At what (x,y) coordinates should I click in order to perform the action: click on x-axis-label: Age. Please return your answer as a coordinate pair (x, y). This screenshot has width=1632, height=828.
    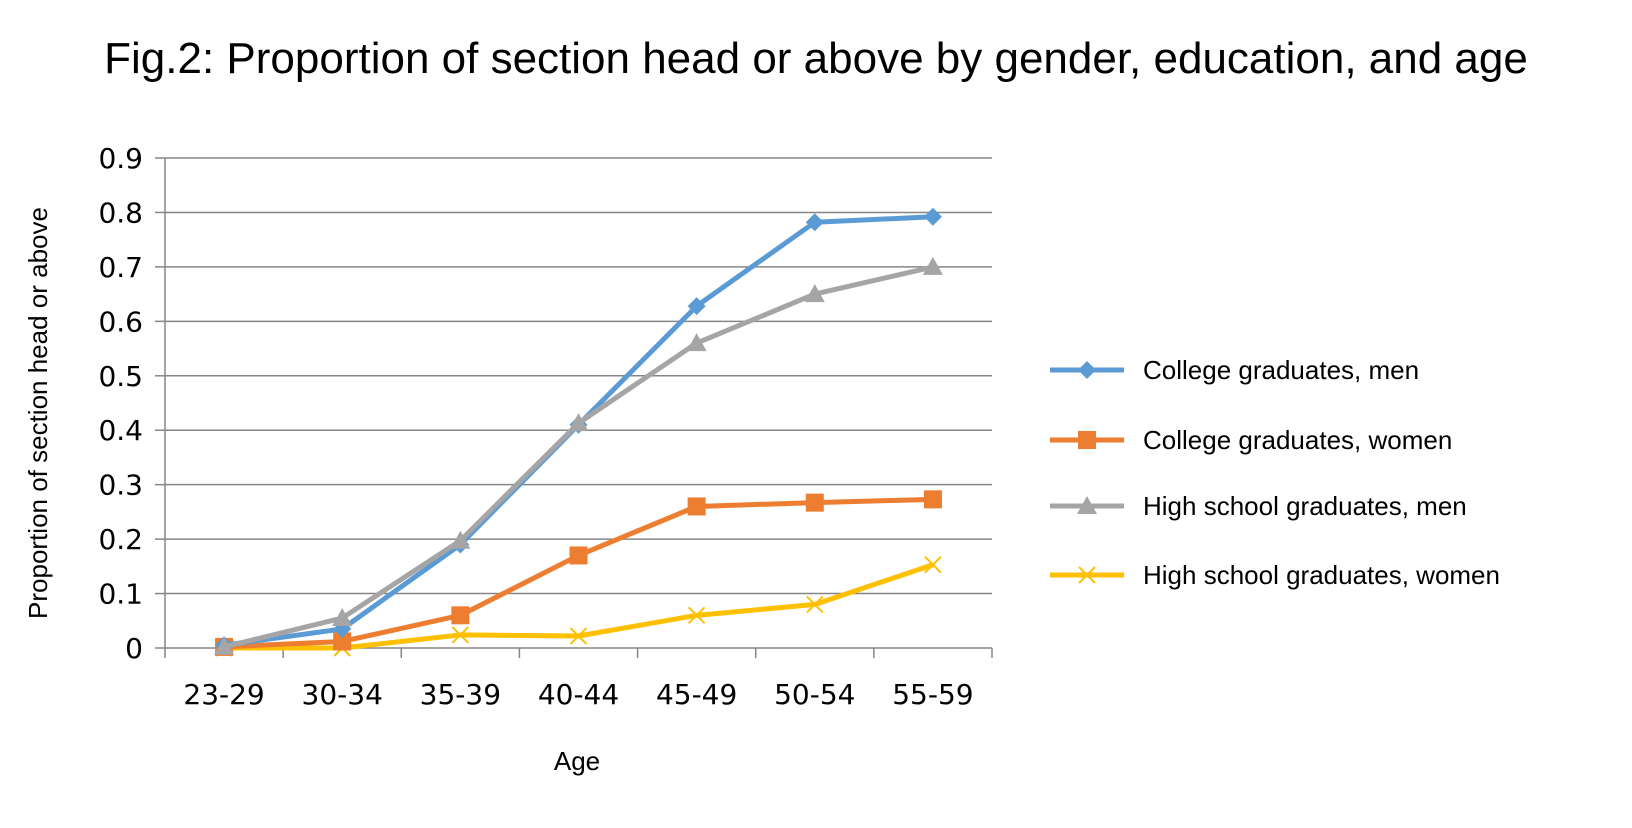
    Looking at the image, I should click on (577, 761).